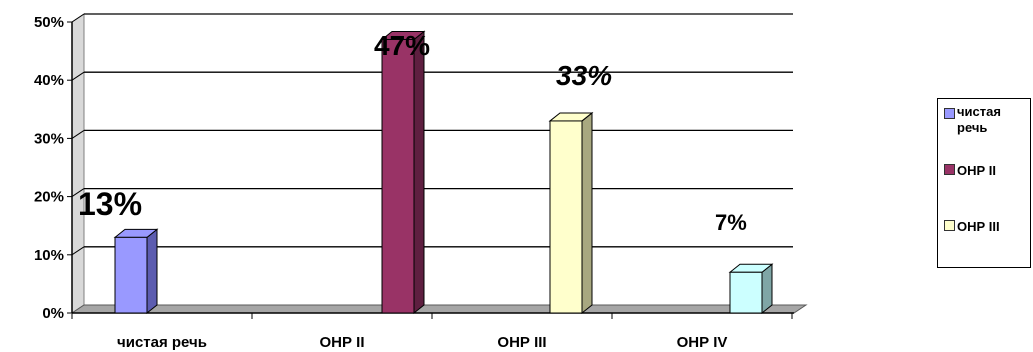  I want to click on legend-label-0: чистая речь, so click(988, 120).